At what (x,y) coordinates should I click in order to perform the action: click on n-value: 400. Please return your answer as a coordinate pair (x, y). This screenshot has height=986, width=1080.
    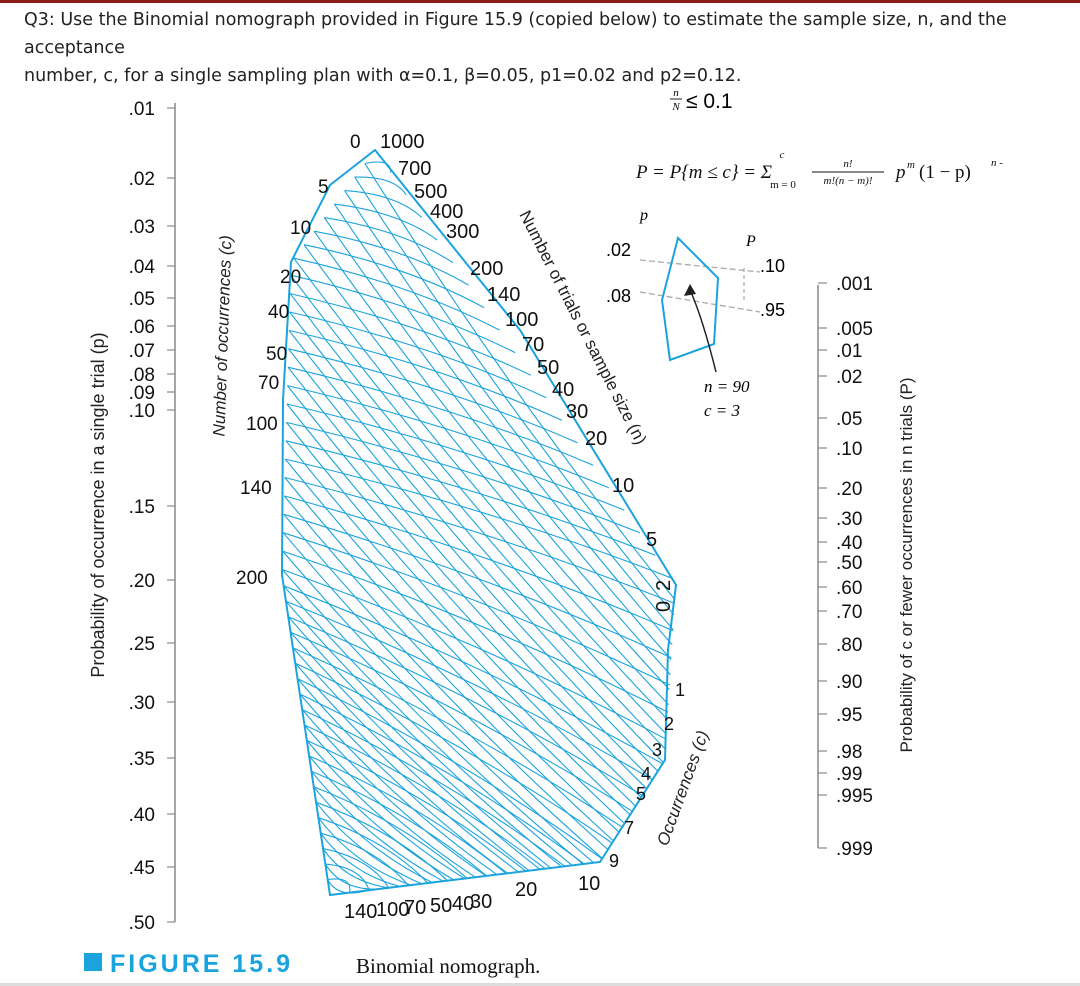
    Looking at the image, I should click on (446, 212).